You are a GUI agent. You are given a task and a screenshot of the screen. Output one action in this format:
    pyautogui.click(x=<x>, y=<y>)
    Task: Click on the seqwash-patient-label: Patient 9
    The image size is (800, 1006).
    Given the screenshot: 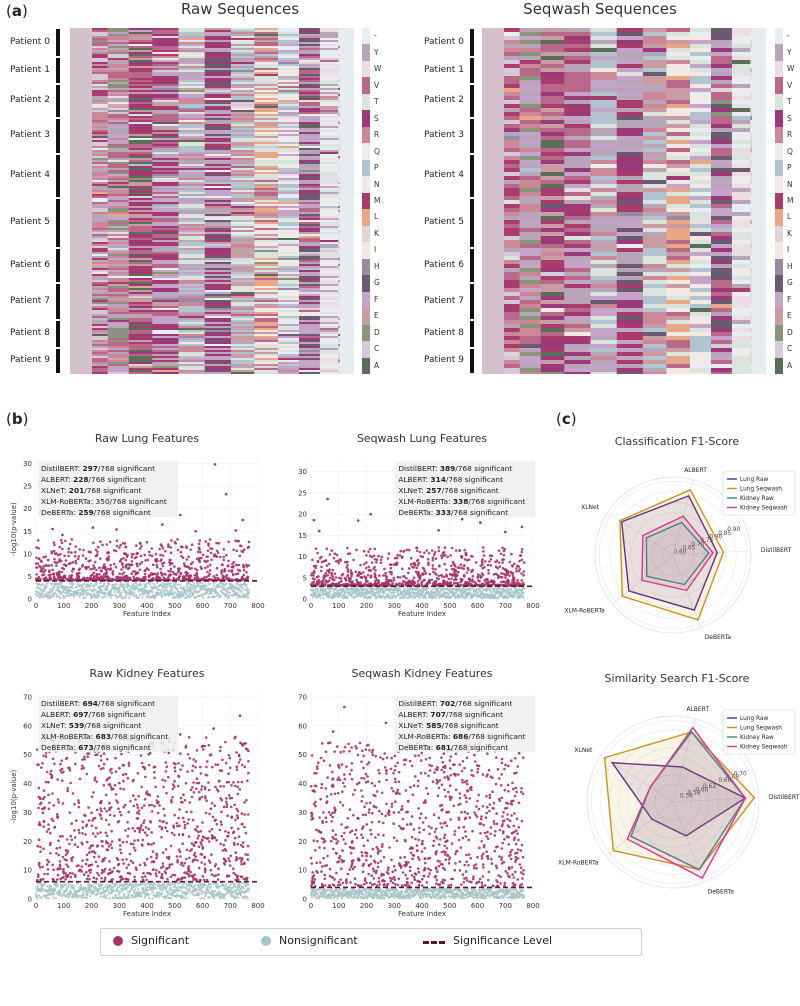 What is the action you would take?
    pyautogui.click(x=444, y=360)
    